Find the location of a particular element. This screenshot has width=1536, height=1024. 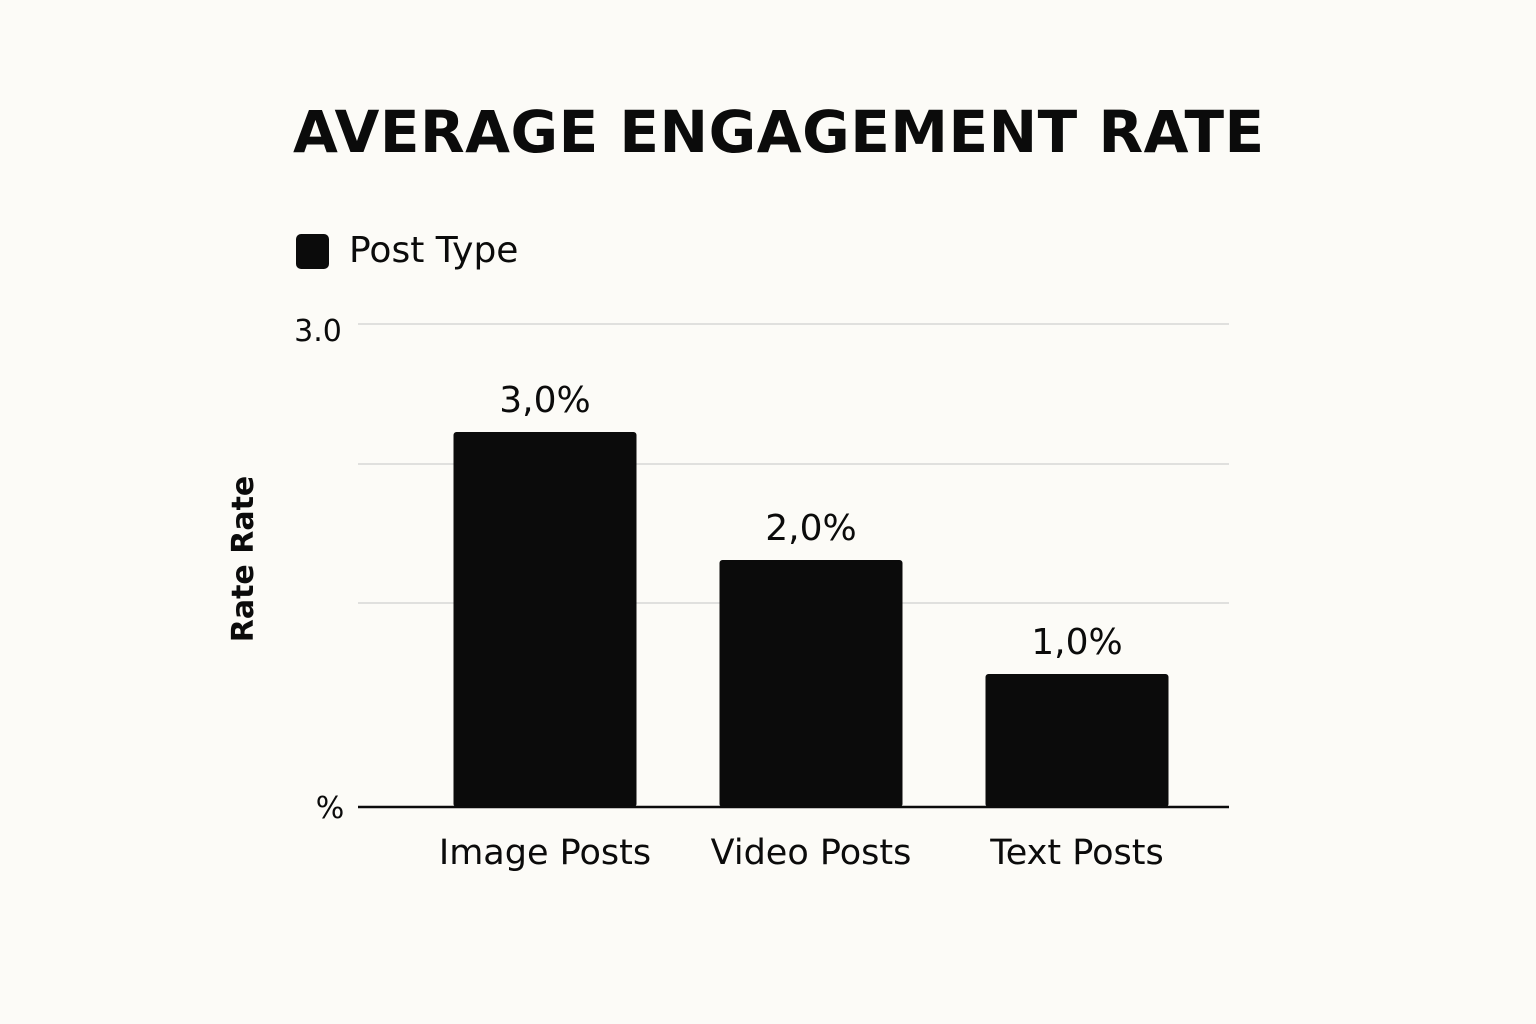

legend-label: Post Type is located at coordinates (434, 250).